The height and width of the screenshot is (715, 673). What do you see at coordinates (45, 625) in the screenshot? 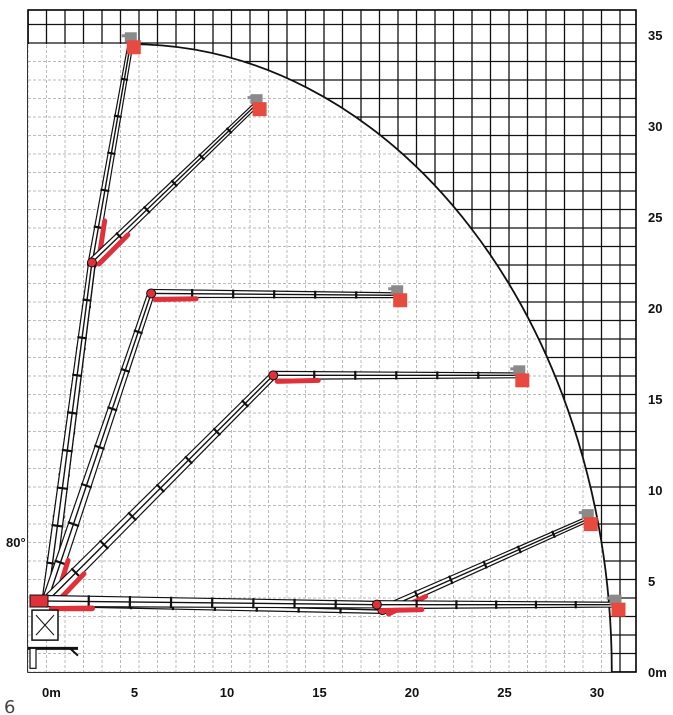
I see `chassis-brace` at bounding box center [45, 625].